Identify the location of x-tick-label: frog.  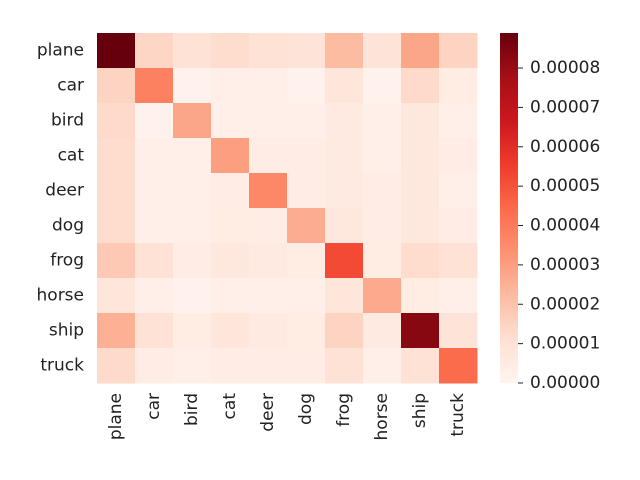
(344, 410).